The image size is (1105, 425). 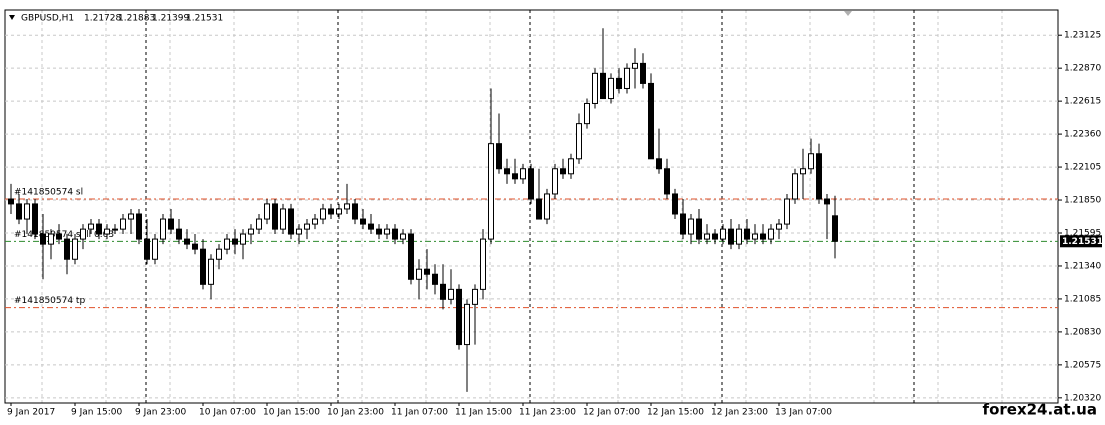 What do you see at coordinates (161, 413) in the screenshot?
I see `x-tick-label: 9 Jan 23:00` at bounding box center [161, 413].